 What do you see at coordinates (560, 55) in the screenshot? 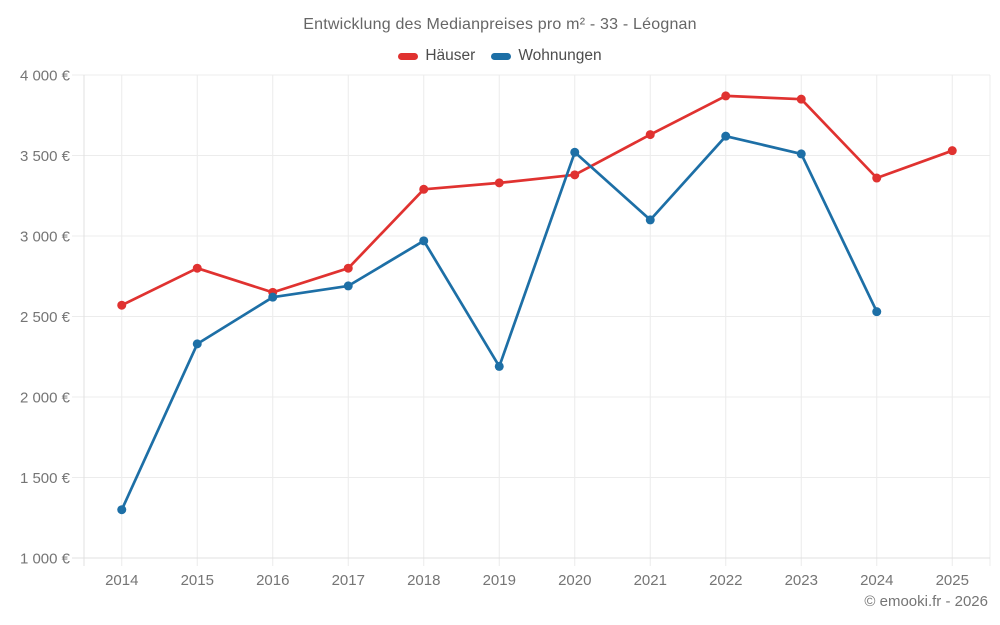
I see `legend-label-wohnungen: Wohnungen` at bounding box center [560, 55].